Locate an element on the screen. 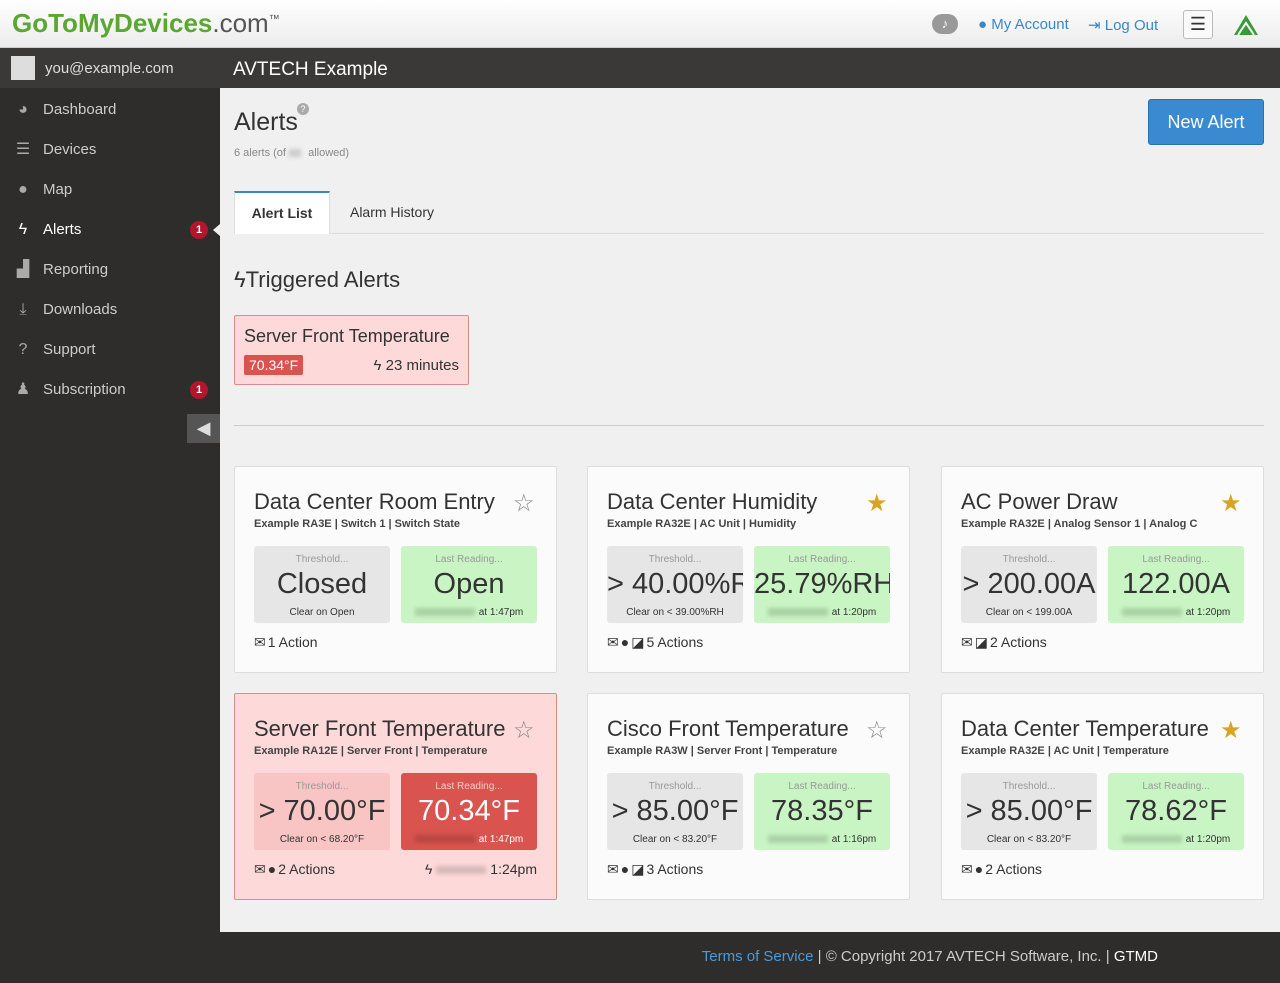 The image size is (1280, 983). my-account-link: ● My Account is located at coordinates (1023, 24).